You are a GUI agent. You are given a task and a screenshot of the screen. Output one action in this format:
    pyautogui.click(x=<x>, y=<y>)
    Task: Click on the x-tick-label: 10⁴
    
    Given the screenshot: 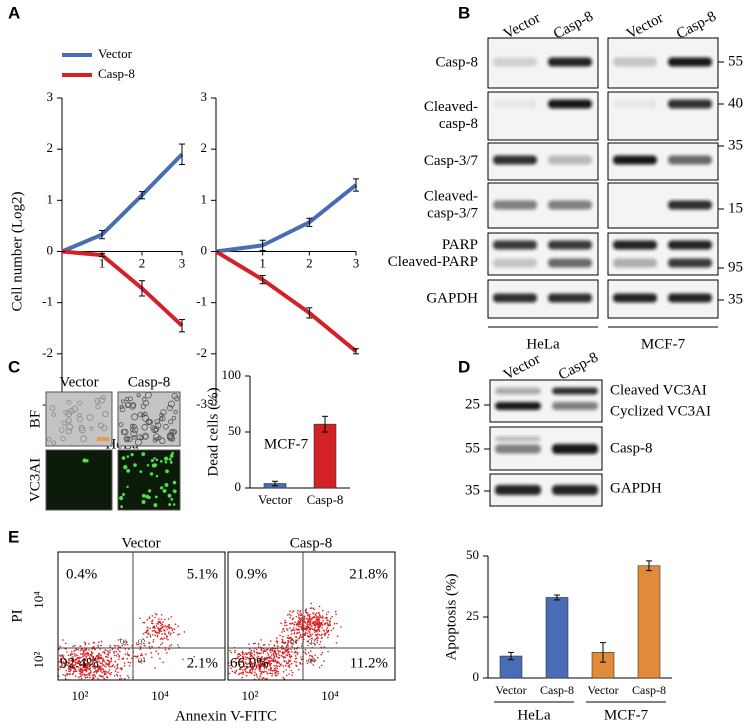 What is the action you would take?
    pyautogui.click(x=160, y=695)
    